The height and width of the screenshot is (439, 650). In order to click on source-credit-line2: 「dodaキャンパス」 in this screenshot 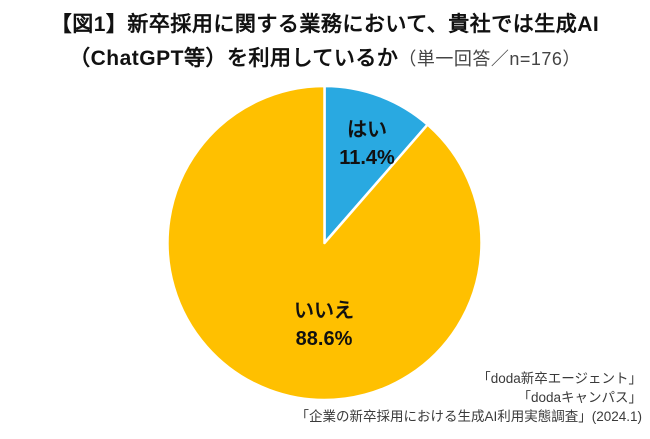, I will do `click(579, 397)`.